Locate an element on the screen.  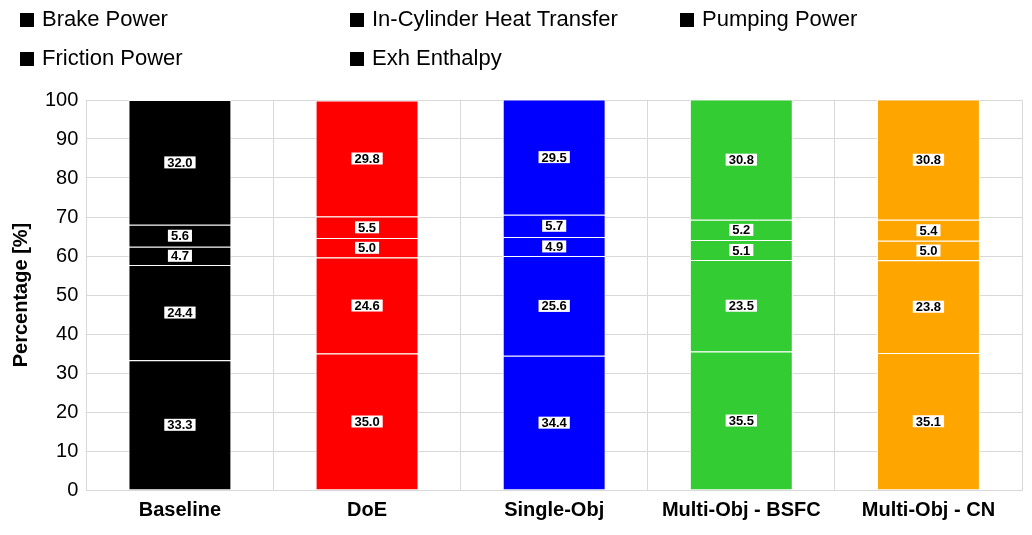
y-tick-label: 80 is located at coordinates (67, 176).